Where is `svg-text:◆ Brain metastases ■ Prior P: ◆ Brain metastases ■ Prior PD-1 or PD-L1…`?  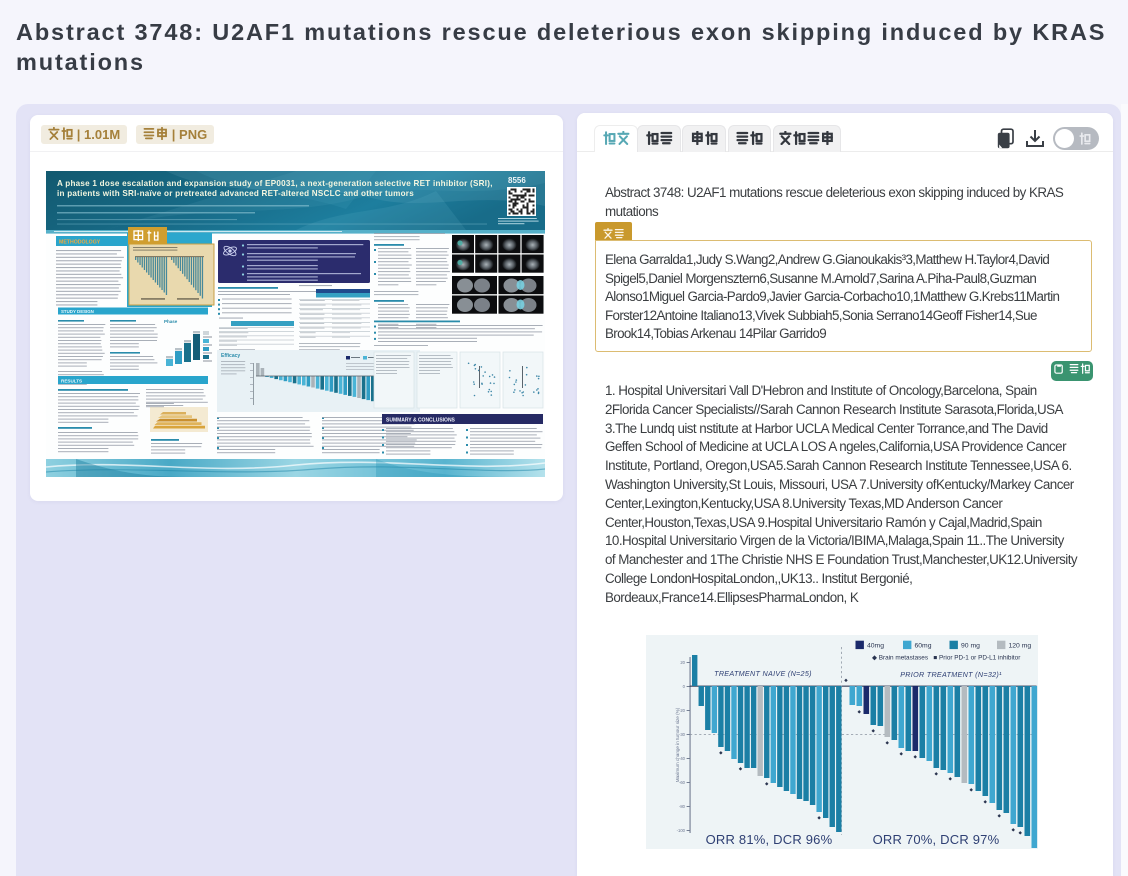 svg-text:◆ Brain metastases ■ Prior P: ◆ Brain metastases ■ Prior PD-1 or PD-L1… is located at coordinates (946, 658).